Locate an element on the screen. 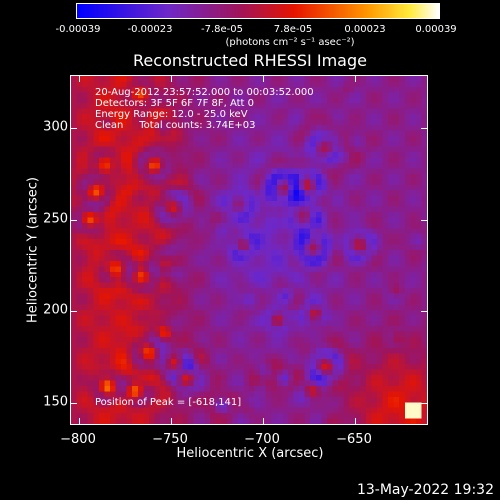  colorbar-tick-label: -0.00023 is located at coordinates (150, 29).